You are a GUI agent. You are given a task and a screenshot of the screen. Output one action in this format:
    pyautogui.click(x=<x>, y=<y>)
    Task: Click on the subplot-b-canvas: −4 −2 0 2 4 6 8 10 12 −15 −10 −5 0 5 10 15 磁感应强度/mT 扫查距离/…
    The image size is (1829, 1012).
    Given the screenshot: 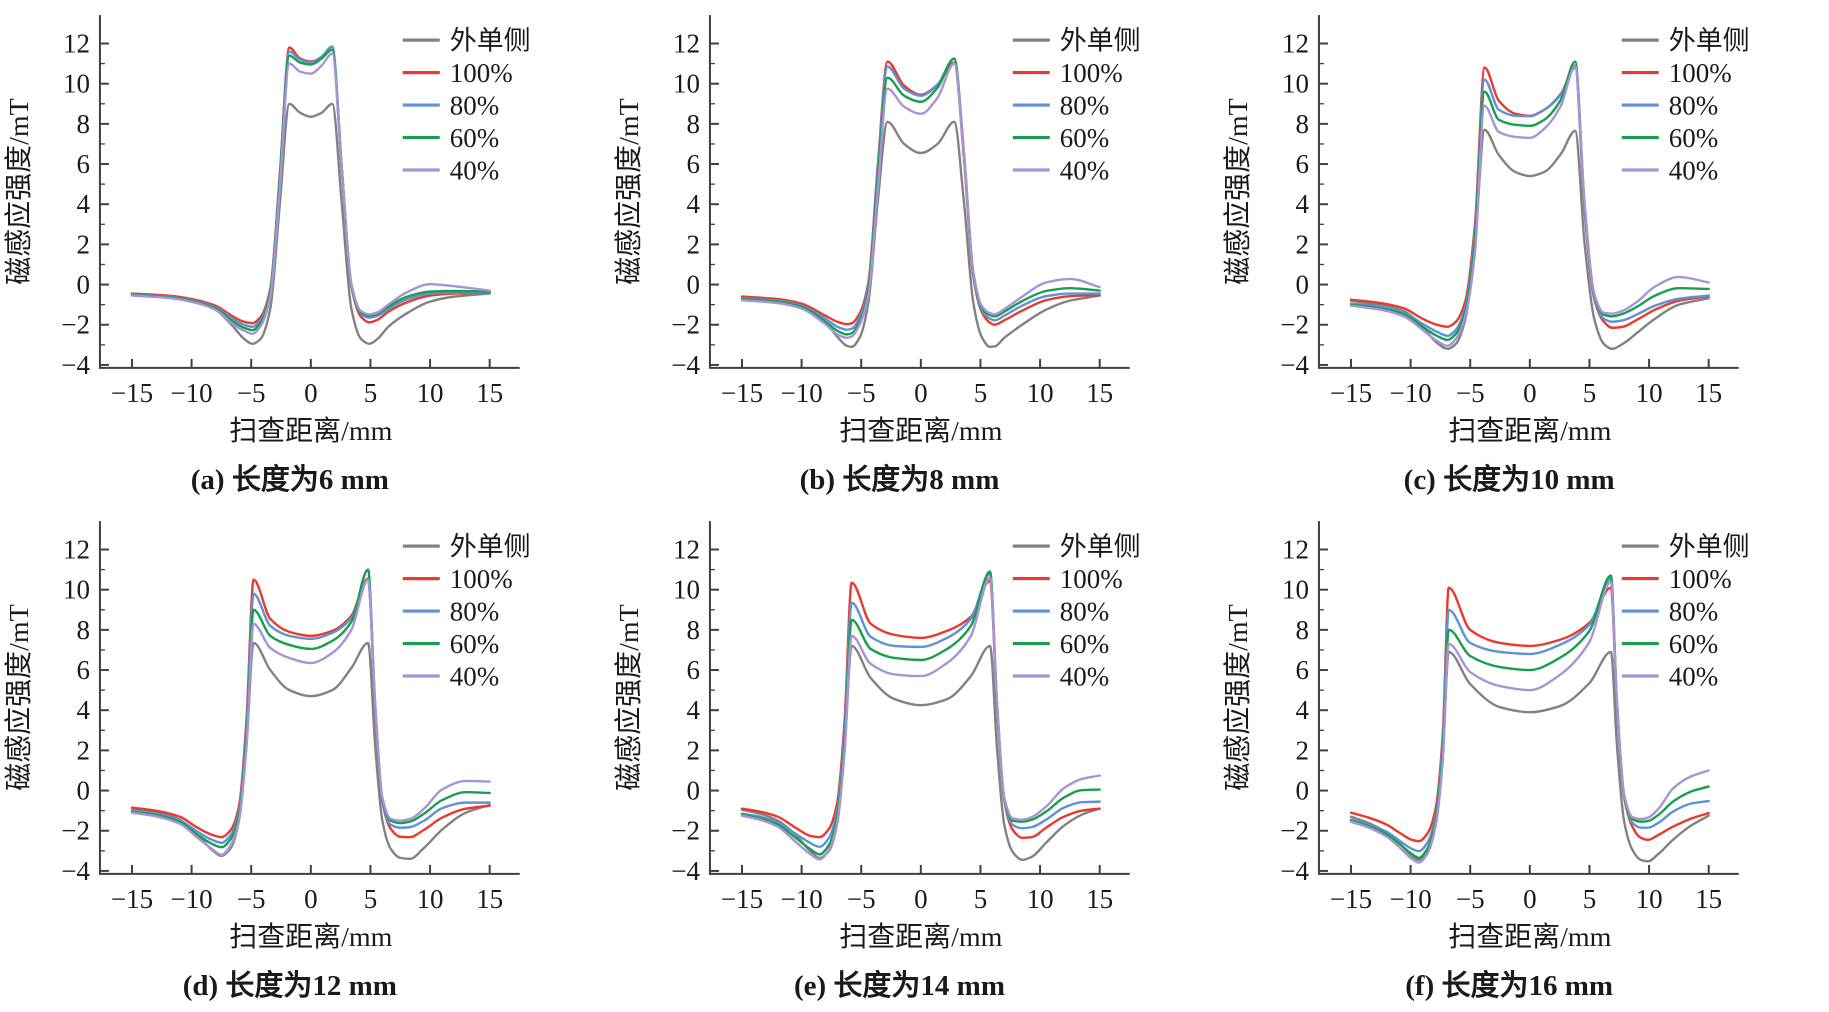 What is the action you would take?
    pyautogui.click(x=876, y=231)
    